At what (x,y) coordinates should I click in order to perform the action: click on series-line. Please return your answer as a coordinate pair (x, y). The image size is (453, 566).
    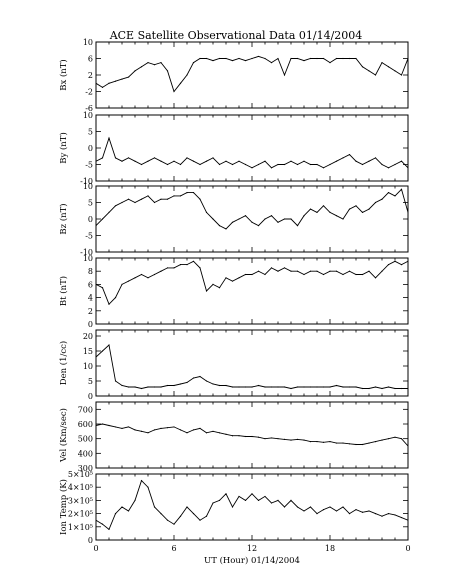
    Looking at the image, I should click on (252, 366).